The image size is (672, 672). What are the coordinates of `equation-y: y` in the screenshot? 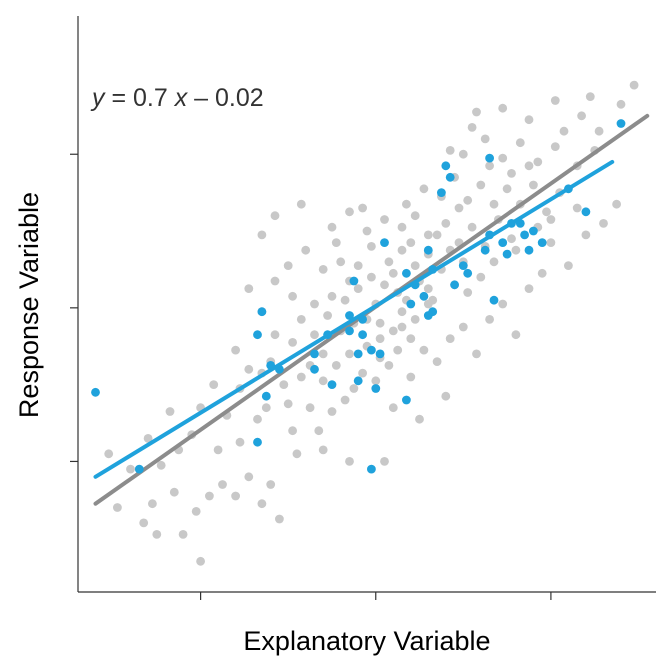 It's located at (98, 98).